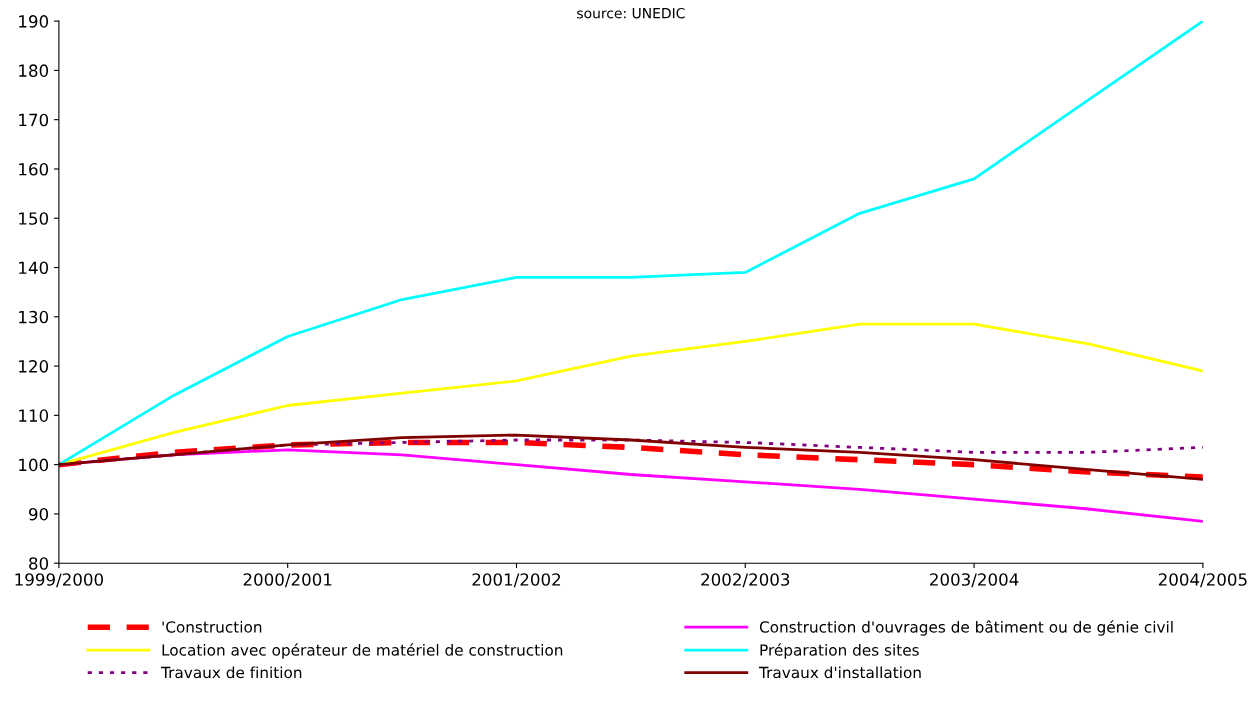  What do you see at coordinates (34, 465) in the screenshot?
I see `y-tick-label: 100` at bounding box center [34, 465].